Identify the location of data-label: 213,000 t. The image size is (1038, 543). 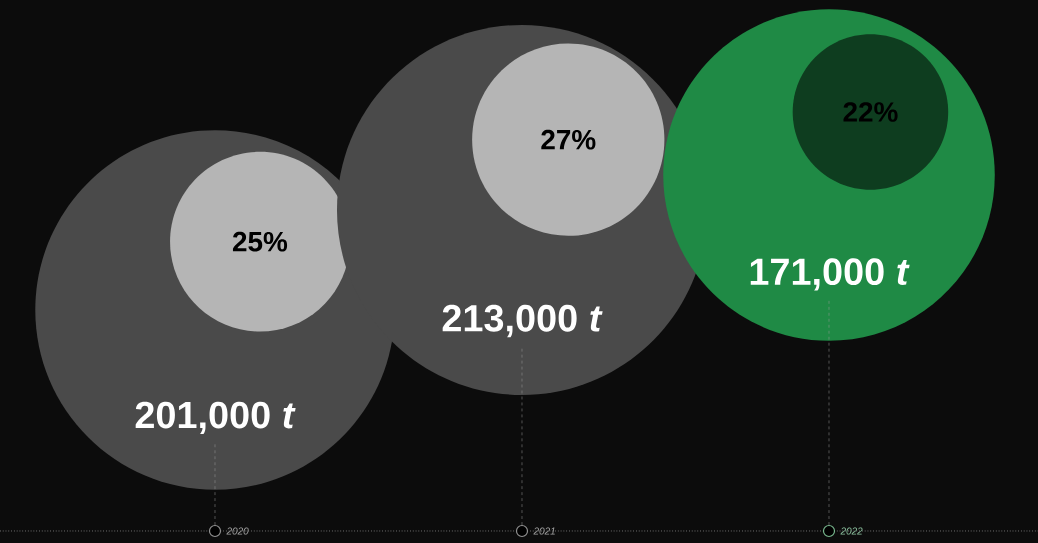
(522, 321).